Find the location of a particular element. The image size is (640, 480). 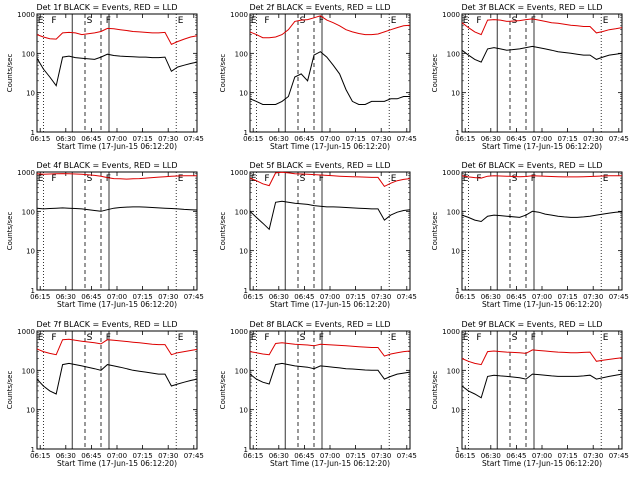

chart-title: Det 1f BLACK = Events, RED = LLD is located at coordinates (106, 7).